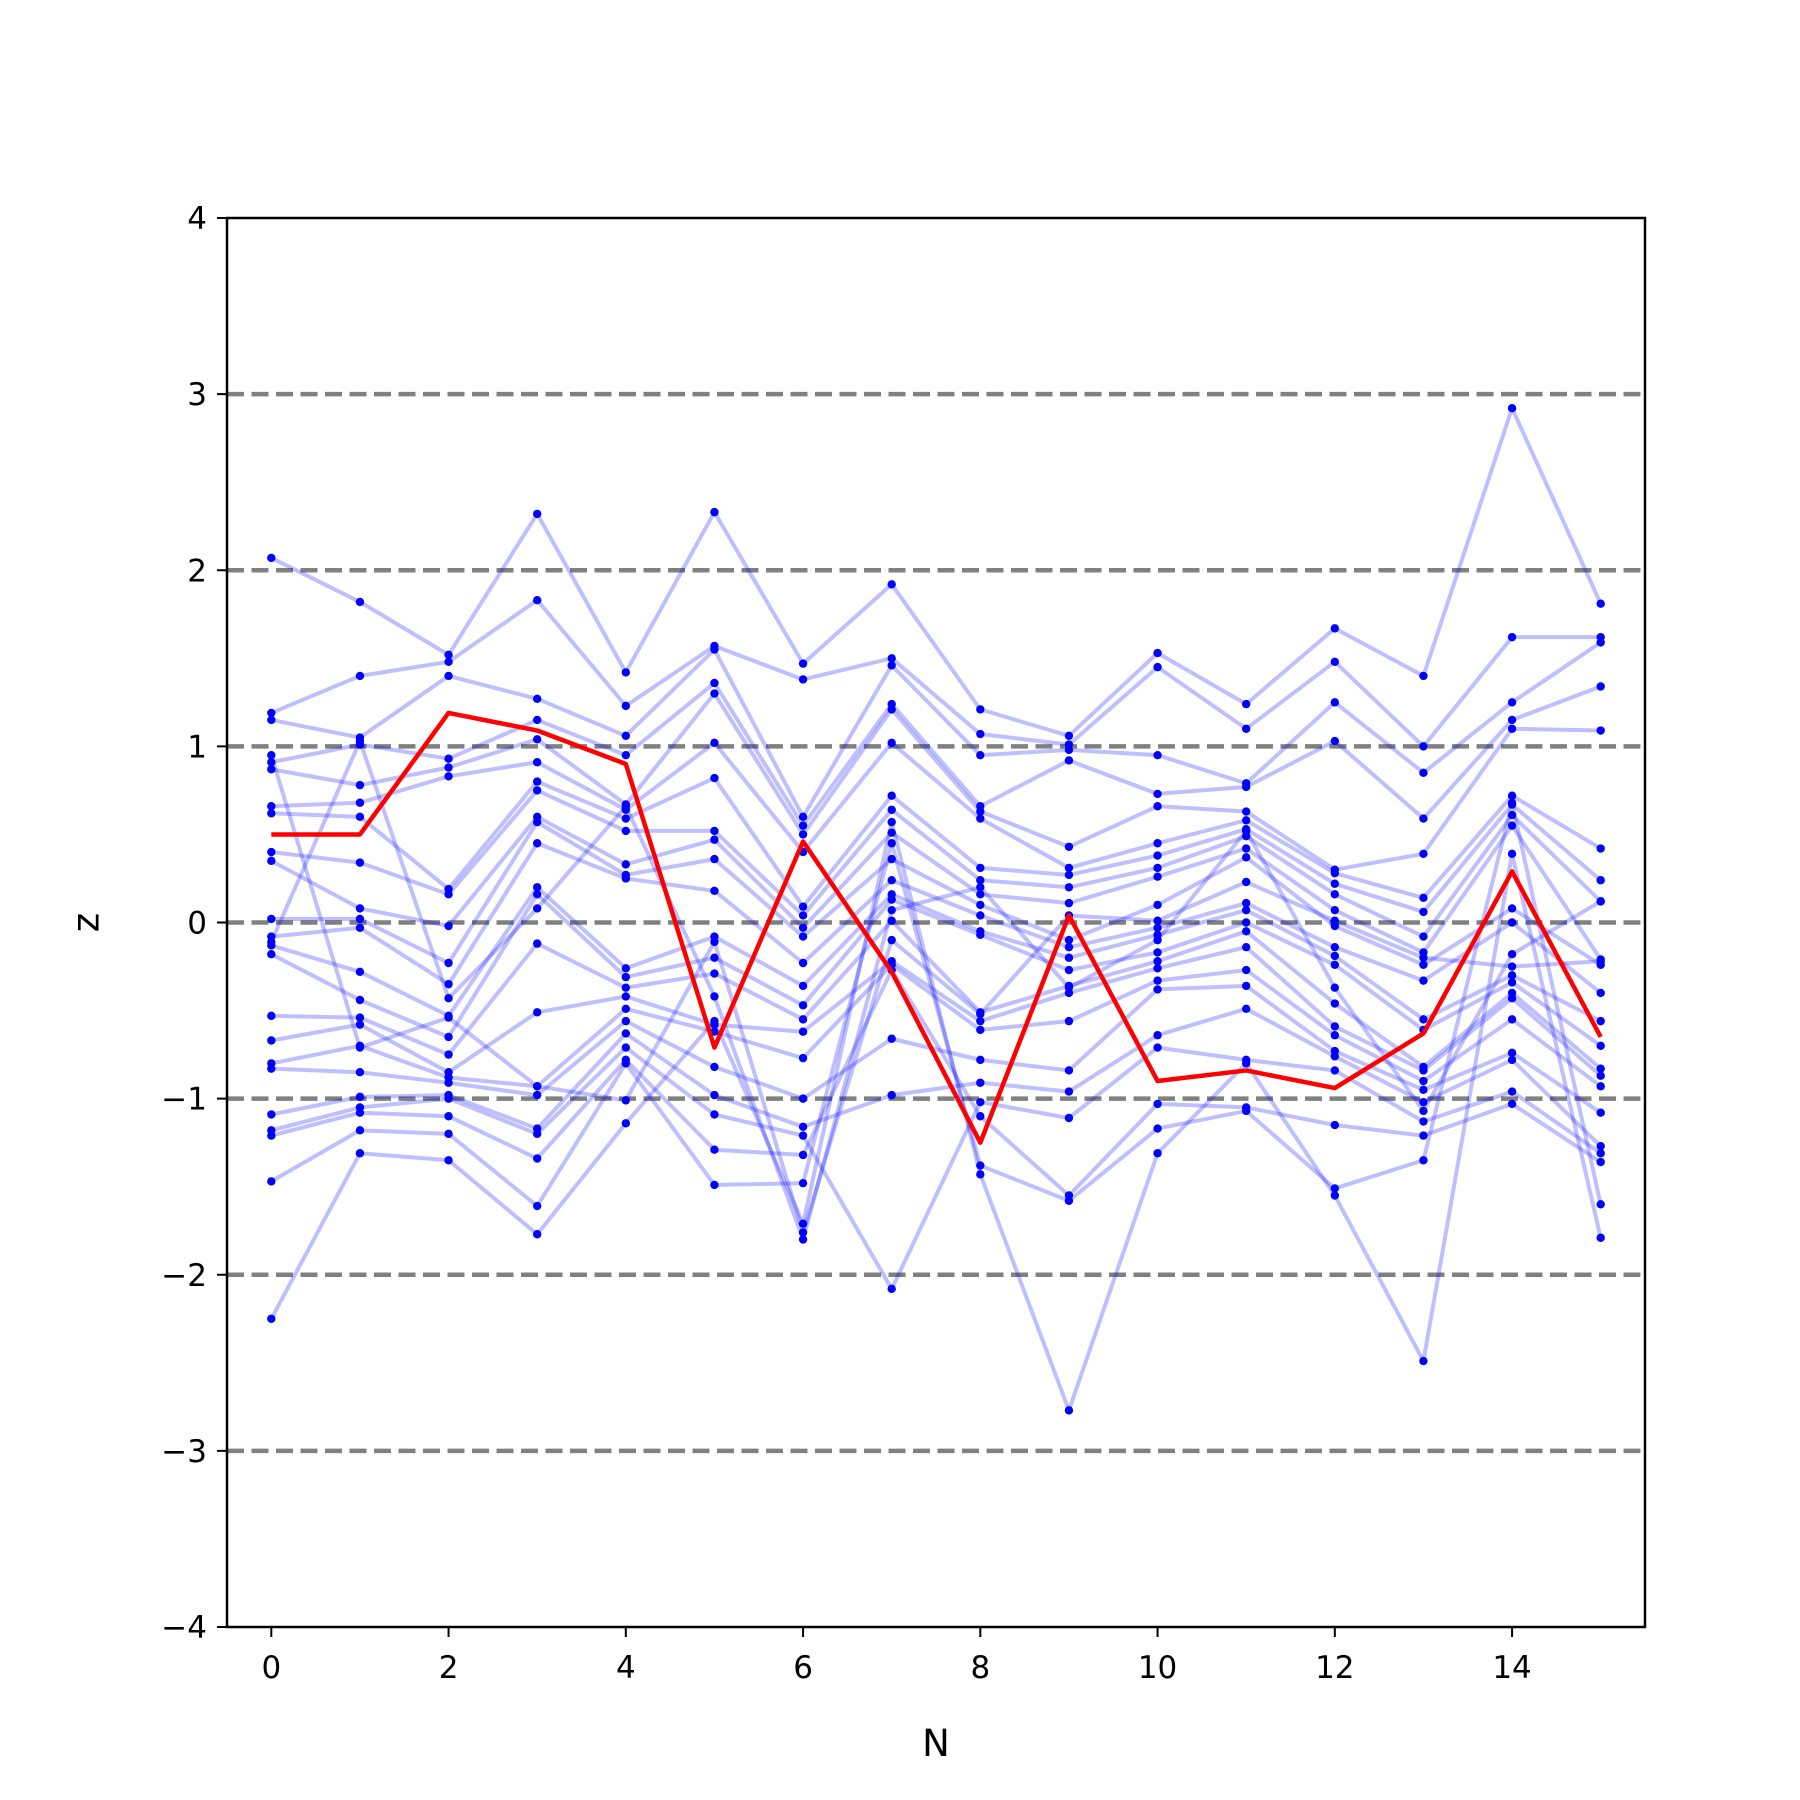 This screenshot has width=1800, height=1800. Describe the element at coordinates (197, 395) in the screenshot. I see `y-tick-label: 3` at that location.